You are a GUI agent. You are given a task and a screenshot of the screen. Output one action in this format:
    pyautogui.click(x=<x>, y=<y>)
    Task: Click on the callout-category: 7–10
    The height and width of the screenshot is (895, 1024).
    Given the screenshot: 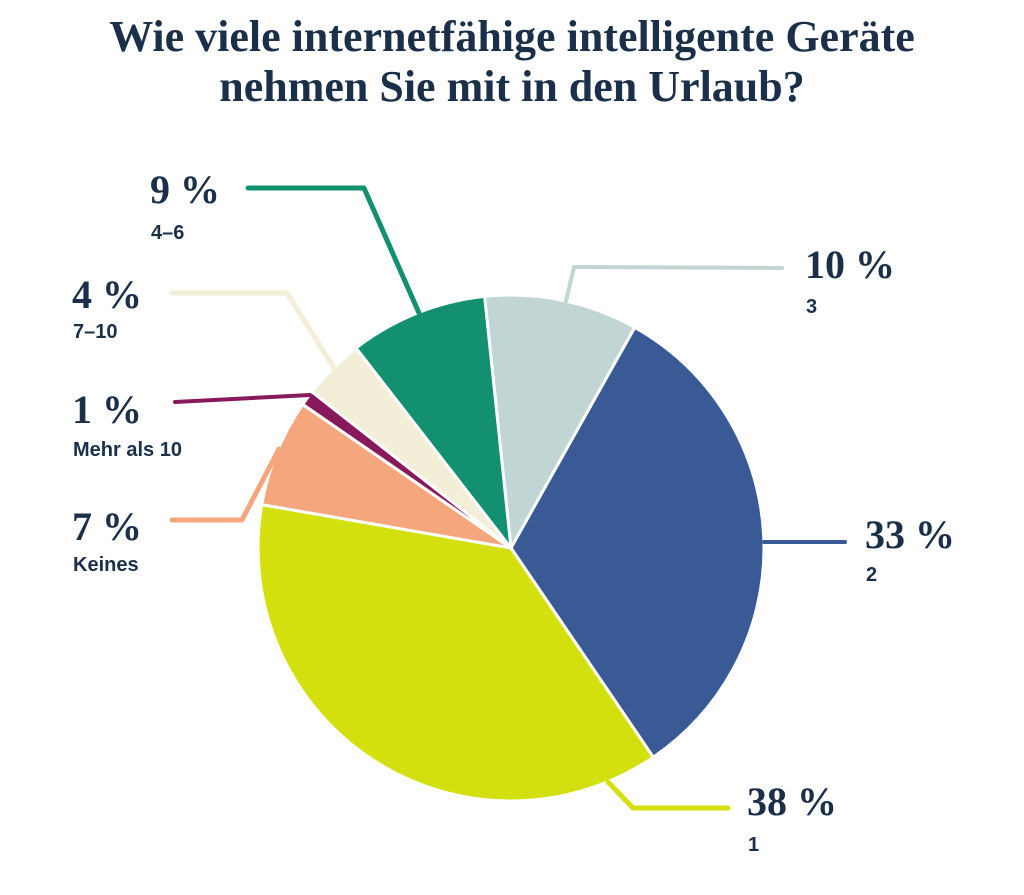 What is the action you would take?
    pyautogui.click(x=95, y=332)
    